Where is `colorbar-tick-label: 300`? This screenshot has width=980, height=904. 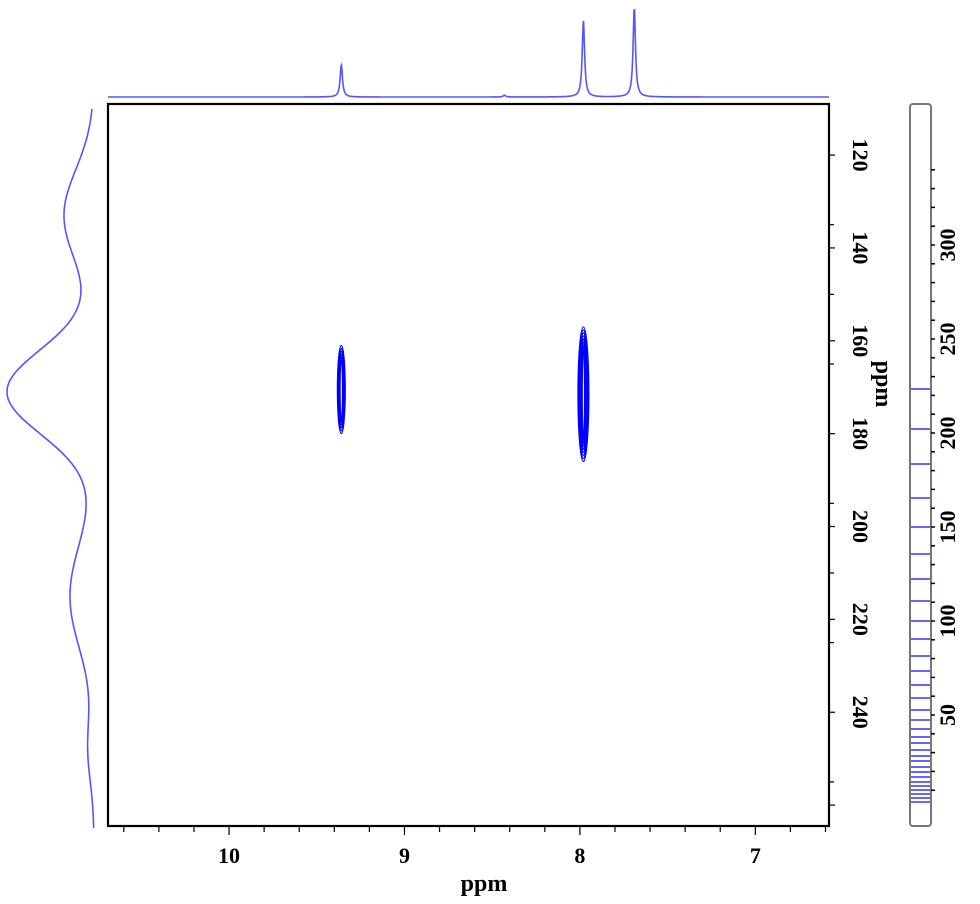 colorbar-tick-label: 300 is located at coordinates (947, 245).